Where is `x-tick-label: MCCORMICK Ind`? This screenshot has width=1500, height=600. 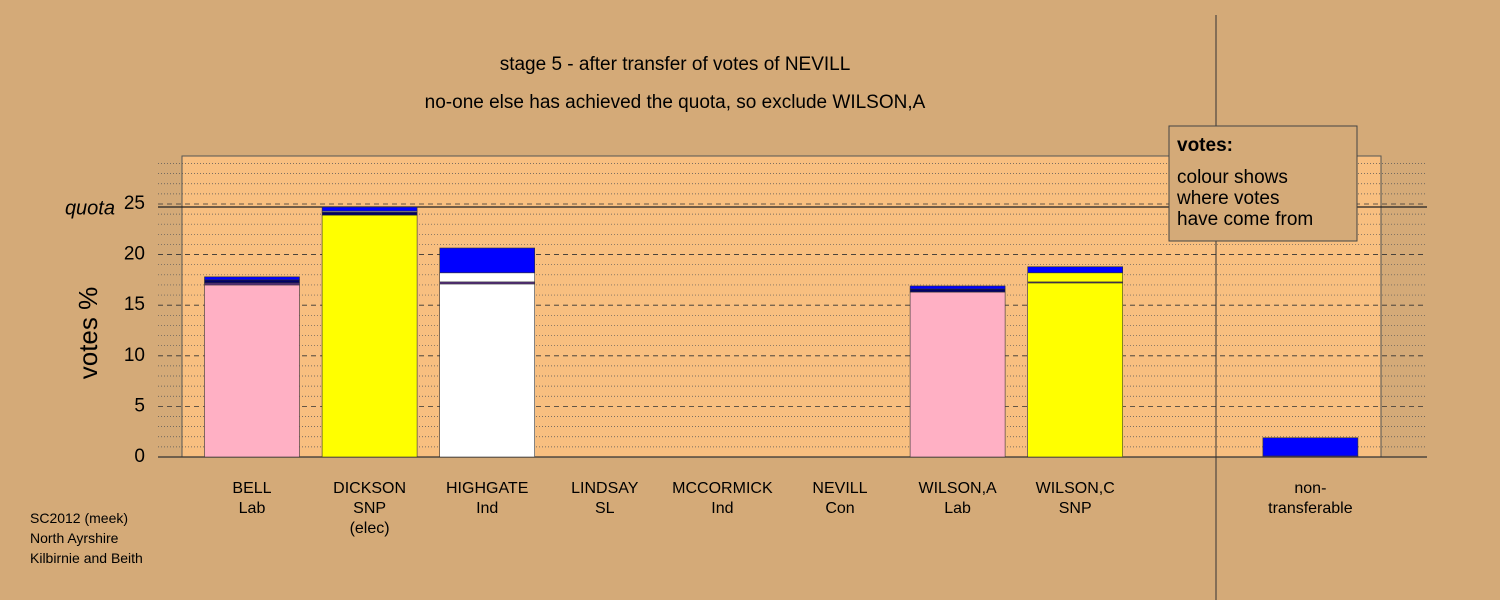
x-tick-label: MCCORMICK Ind is located at coordinates (722, 498).